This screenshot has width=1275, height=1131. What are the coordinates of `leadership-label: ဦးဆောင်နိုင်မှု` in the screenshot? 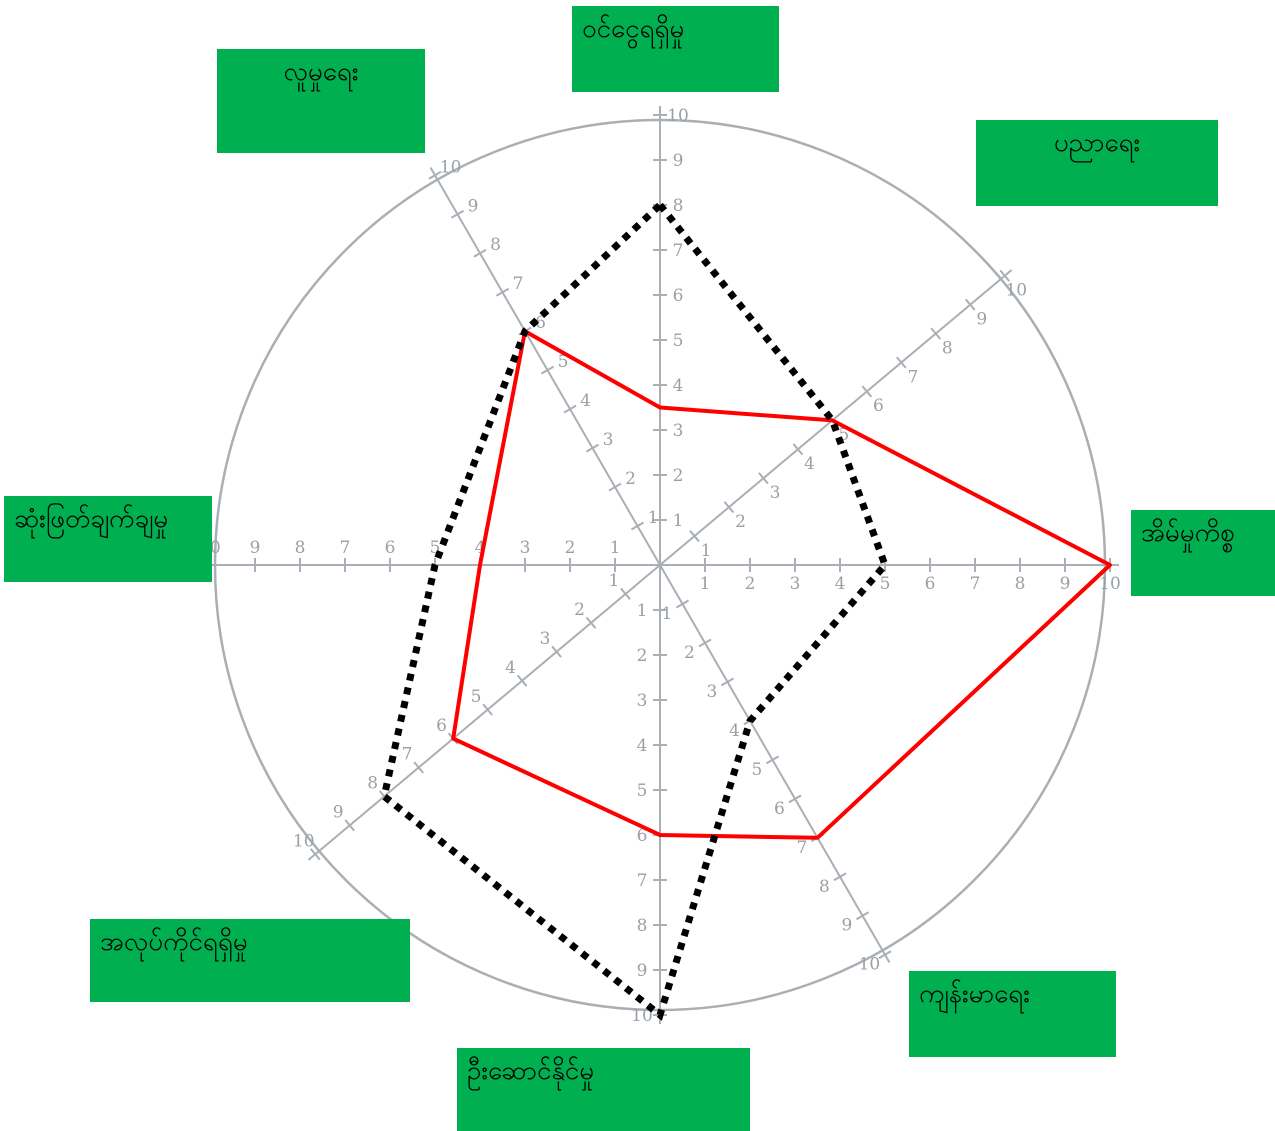 It's located at (603, 1089).